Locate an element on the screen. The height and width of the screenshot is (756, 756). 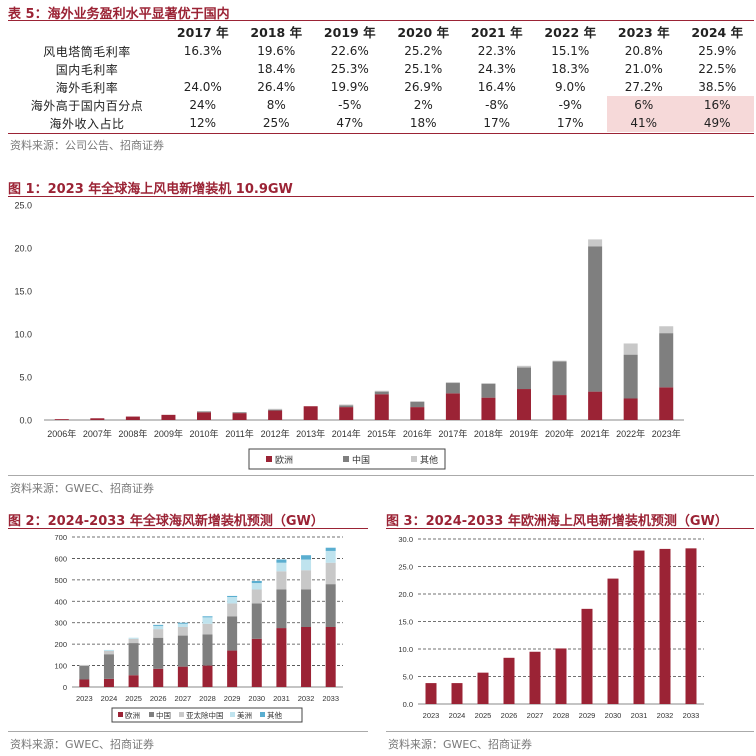
fig3-bottom-rule is located at coordinates (570, 731).